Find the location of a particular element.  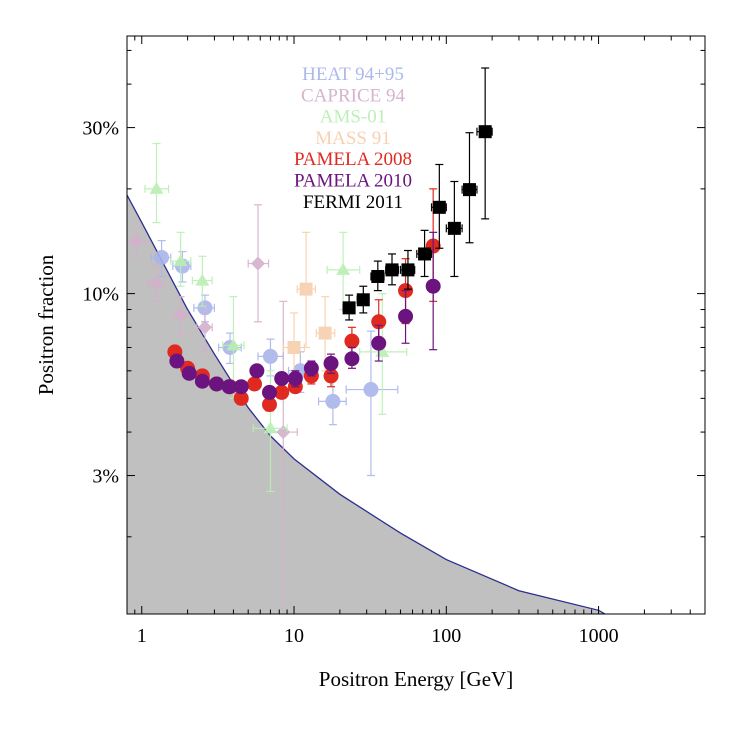

series-pamela-2010 is located at coordinates (305, 315).